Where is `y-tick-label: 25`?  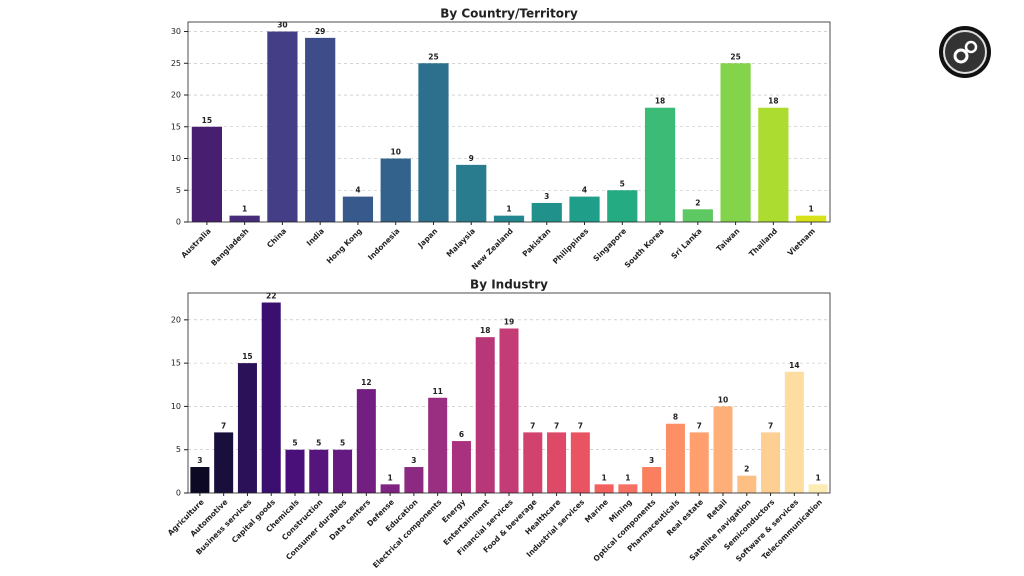 y-tick-label: 25 is located at coordinates (176, 63).